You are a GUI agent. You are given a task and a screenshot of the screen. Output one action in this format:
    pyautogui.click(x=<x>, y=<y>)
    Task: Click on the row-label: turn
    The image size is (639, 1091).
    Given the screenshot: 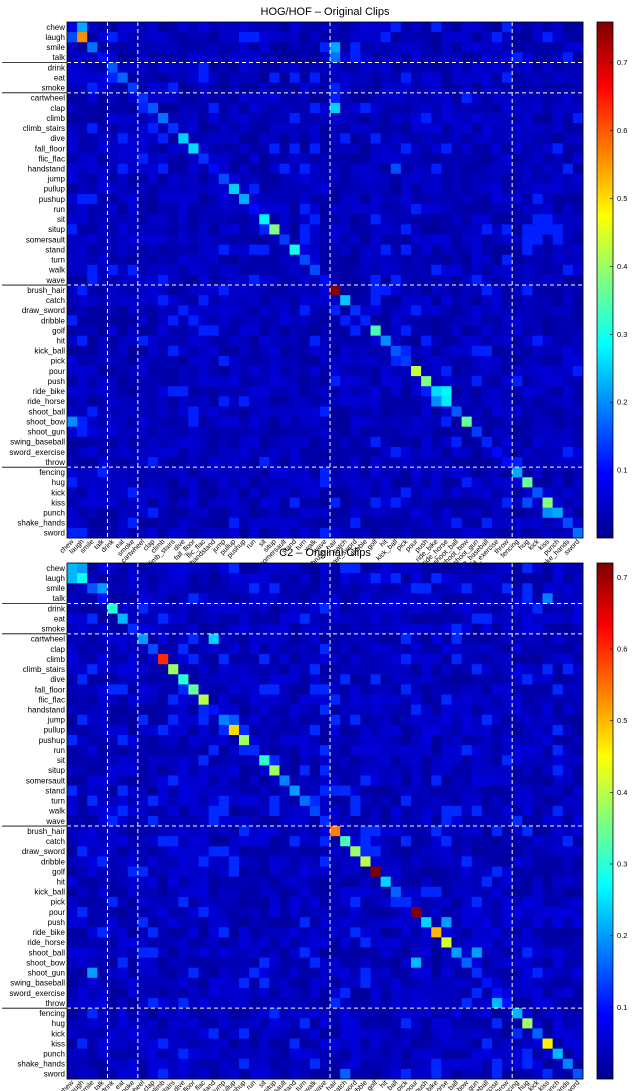 What is the action you would take?
    pyautogui.click(x=58, y=260)
    